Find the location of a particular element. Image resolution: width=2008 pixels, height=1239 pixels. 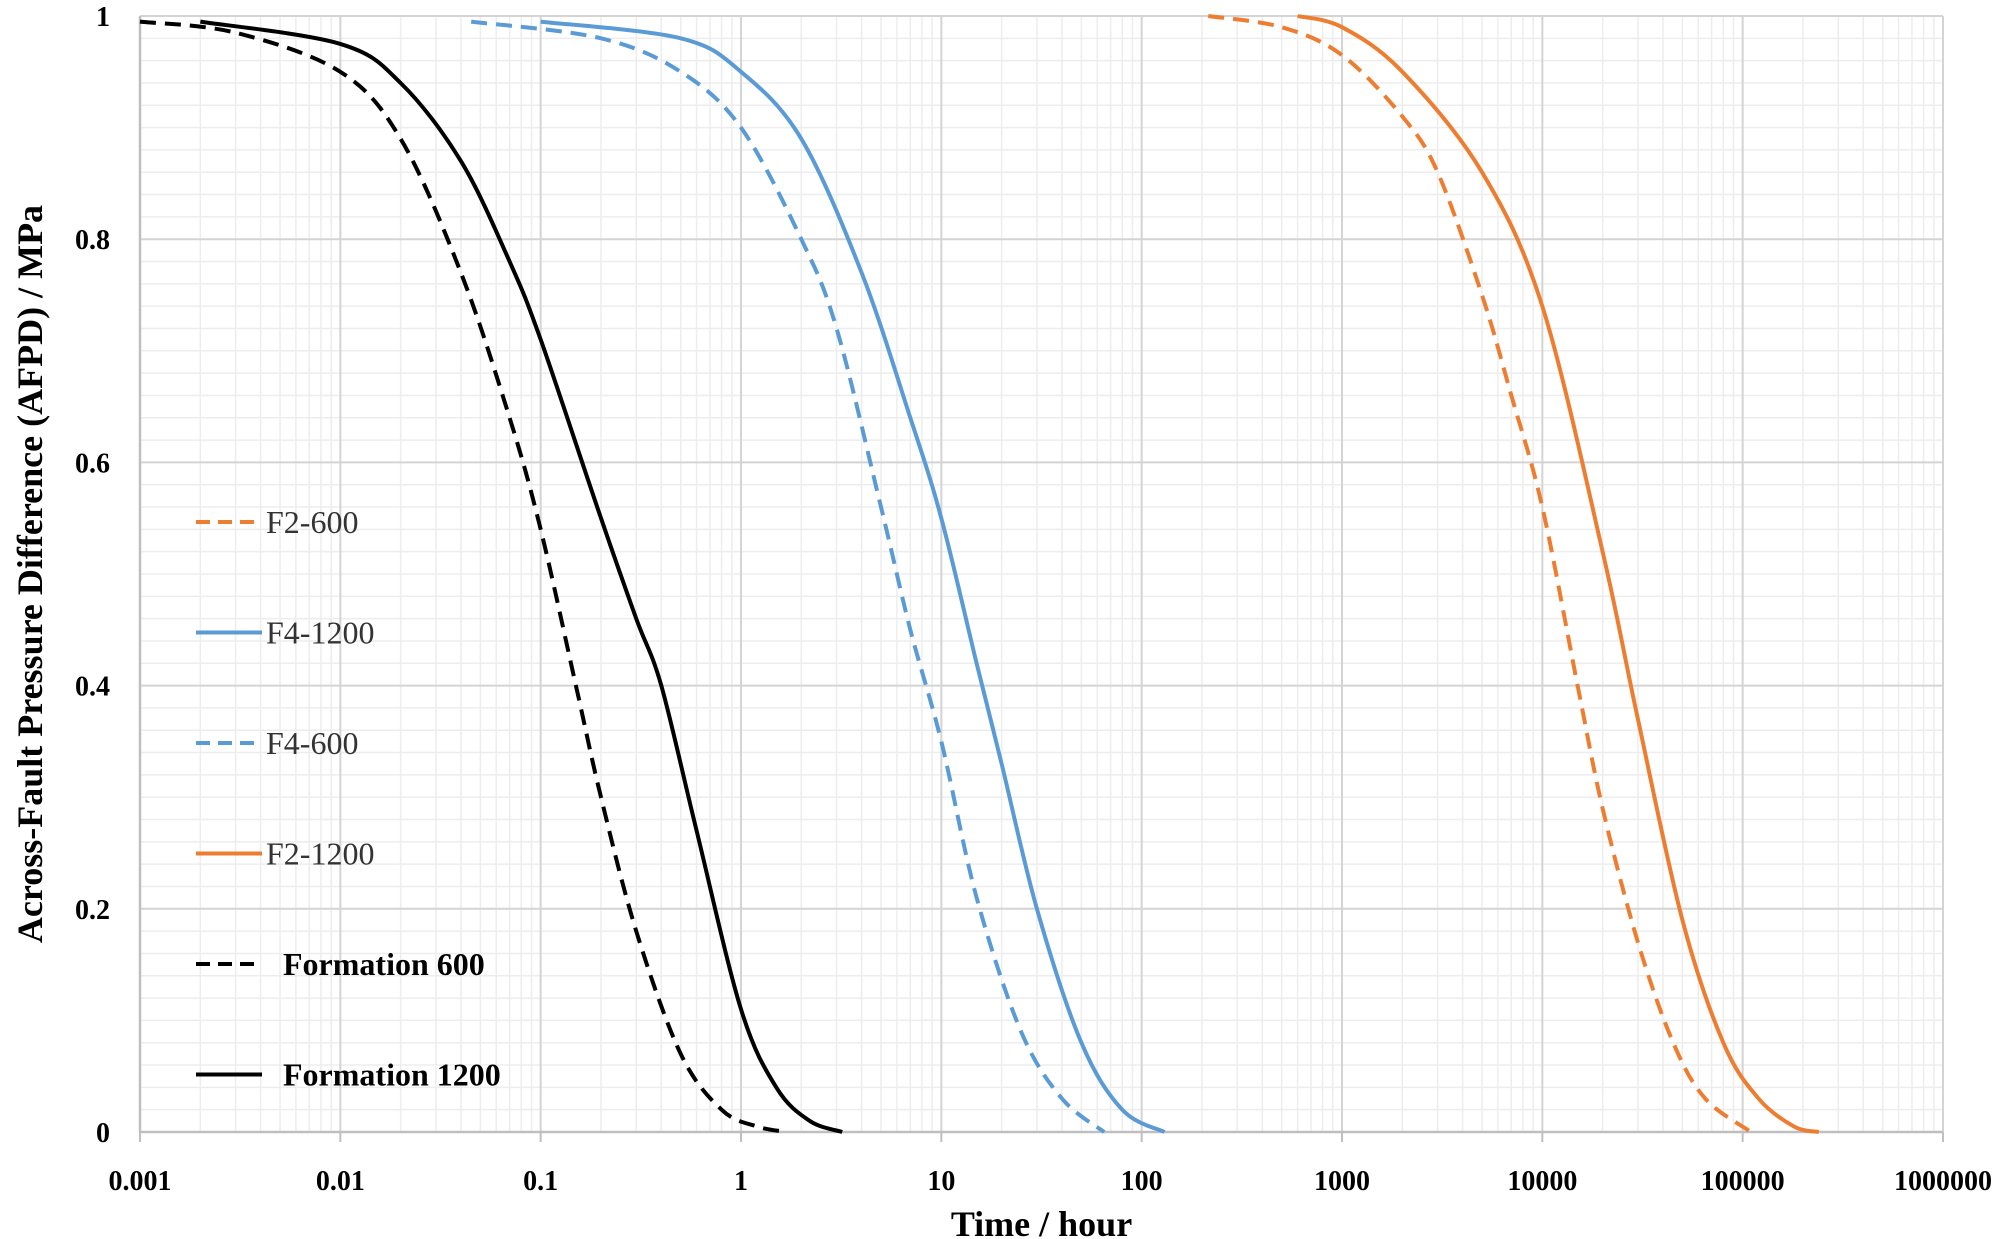

legend-label: Formation 1200 is located at coordinates (392, 1075).